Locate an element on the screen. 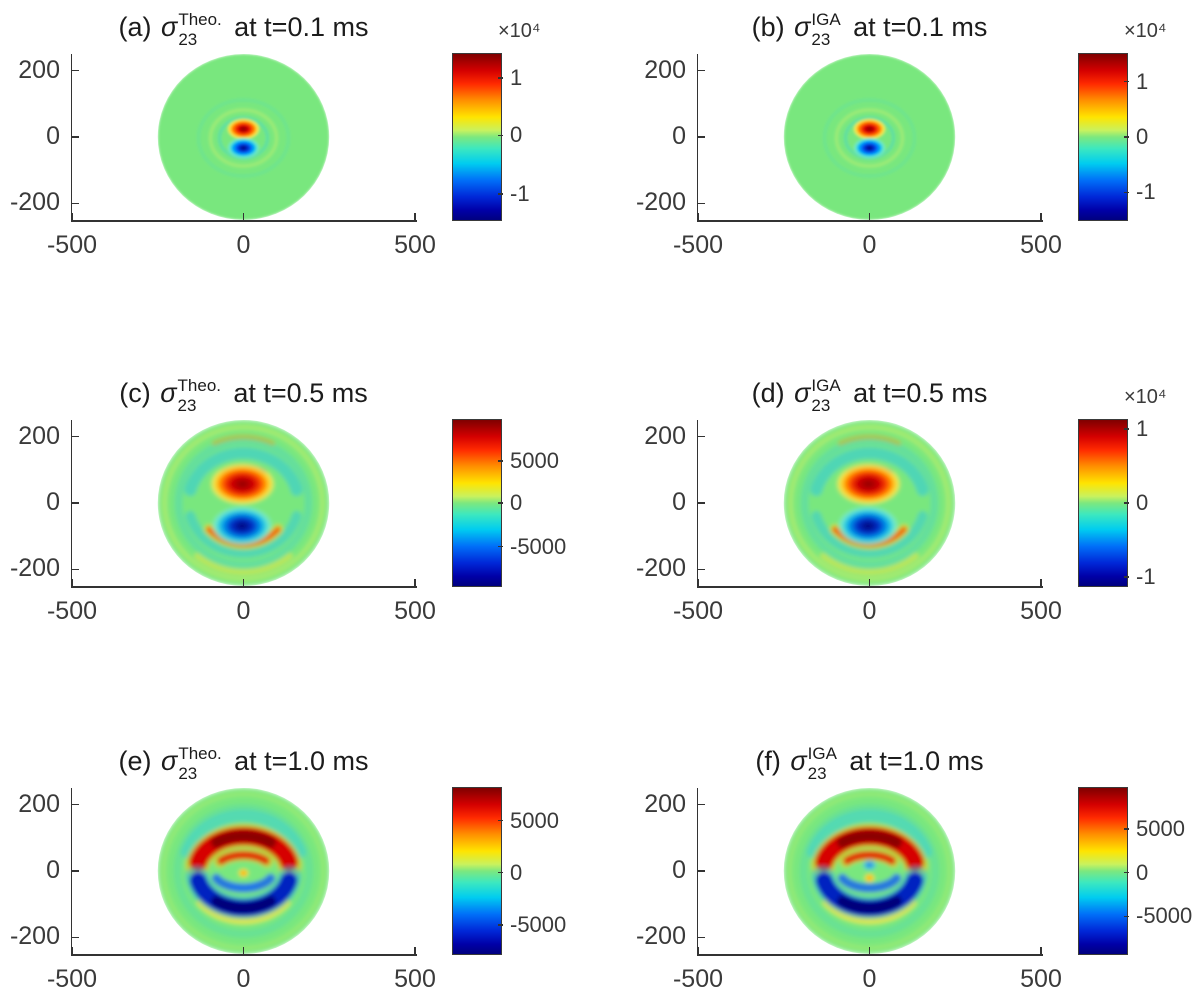 The width and height of the screenshot is (1200, 1002). title-superscript: IGA is located at coordinates (822, 753).